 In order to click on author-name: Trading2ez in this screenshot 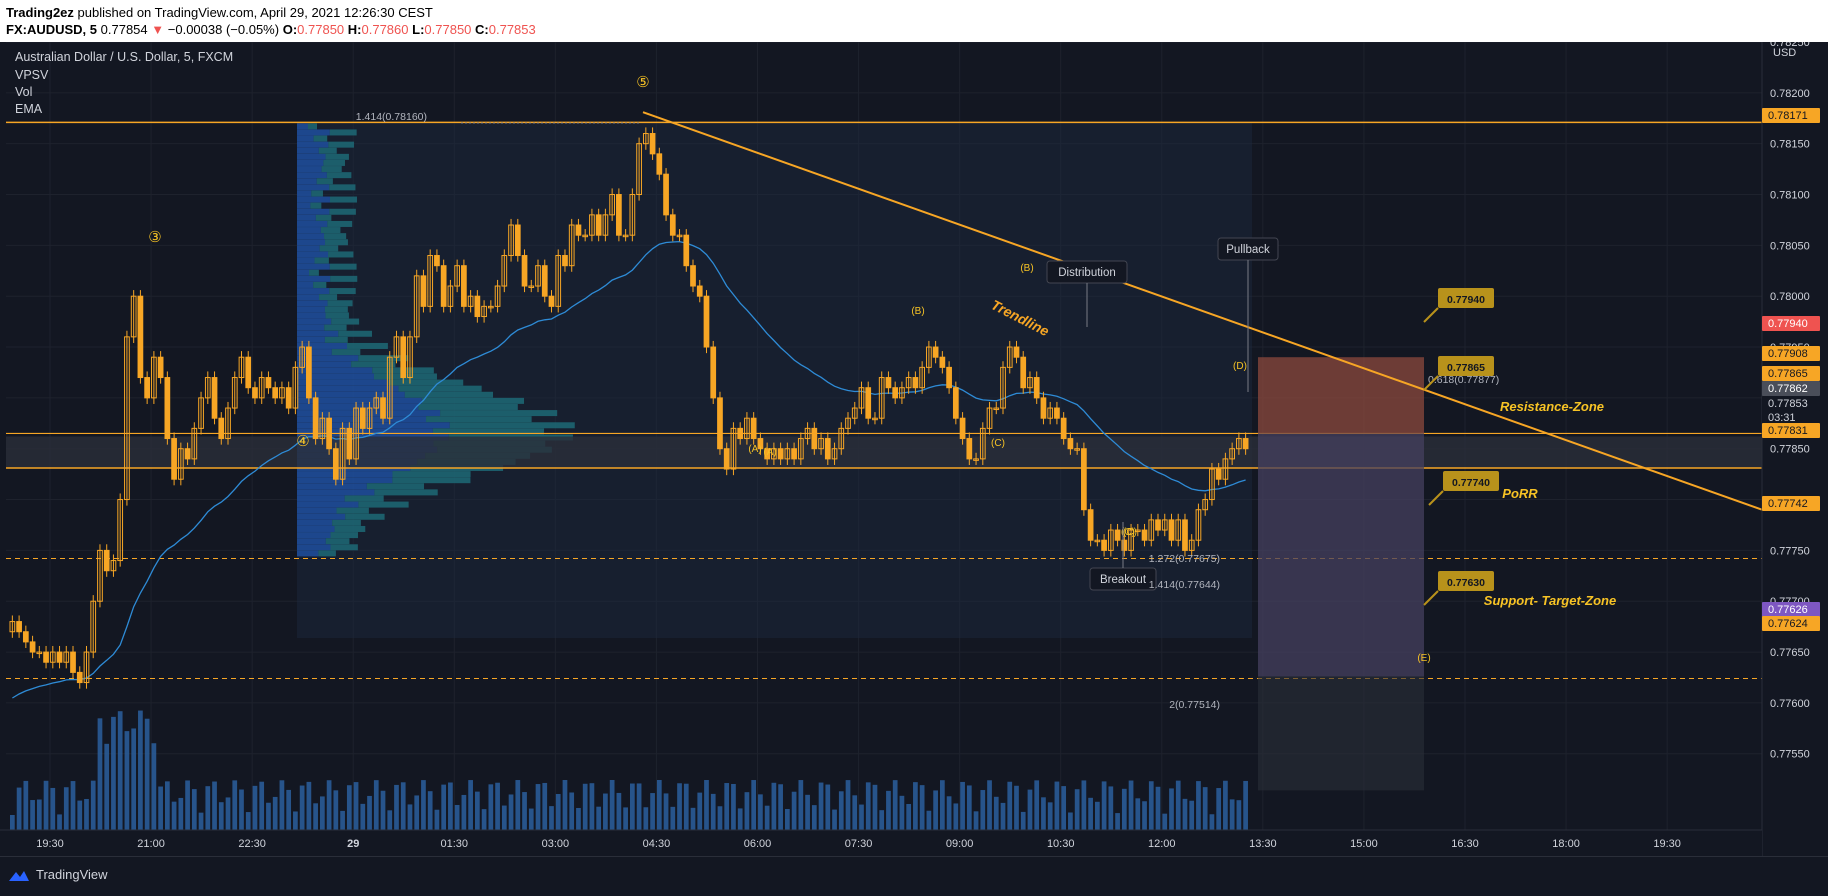, I will do `click(40, 12)`.